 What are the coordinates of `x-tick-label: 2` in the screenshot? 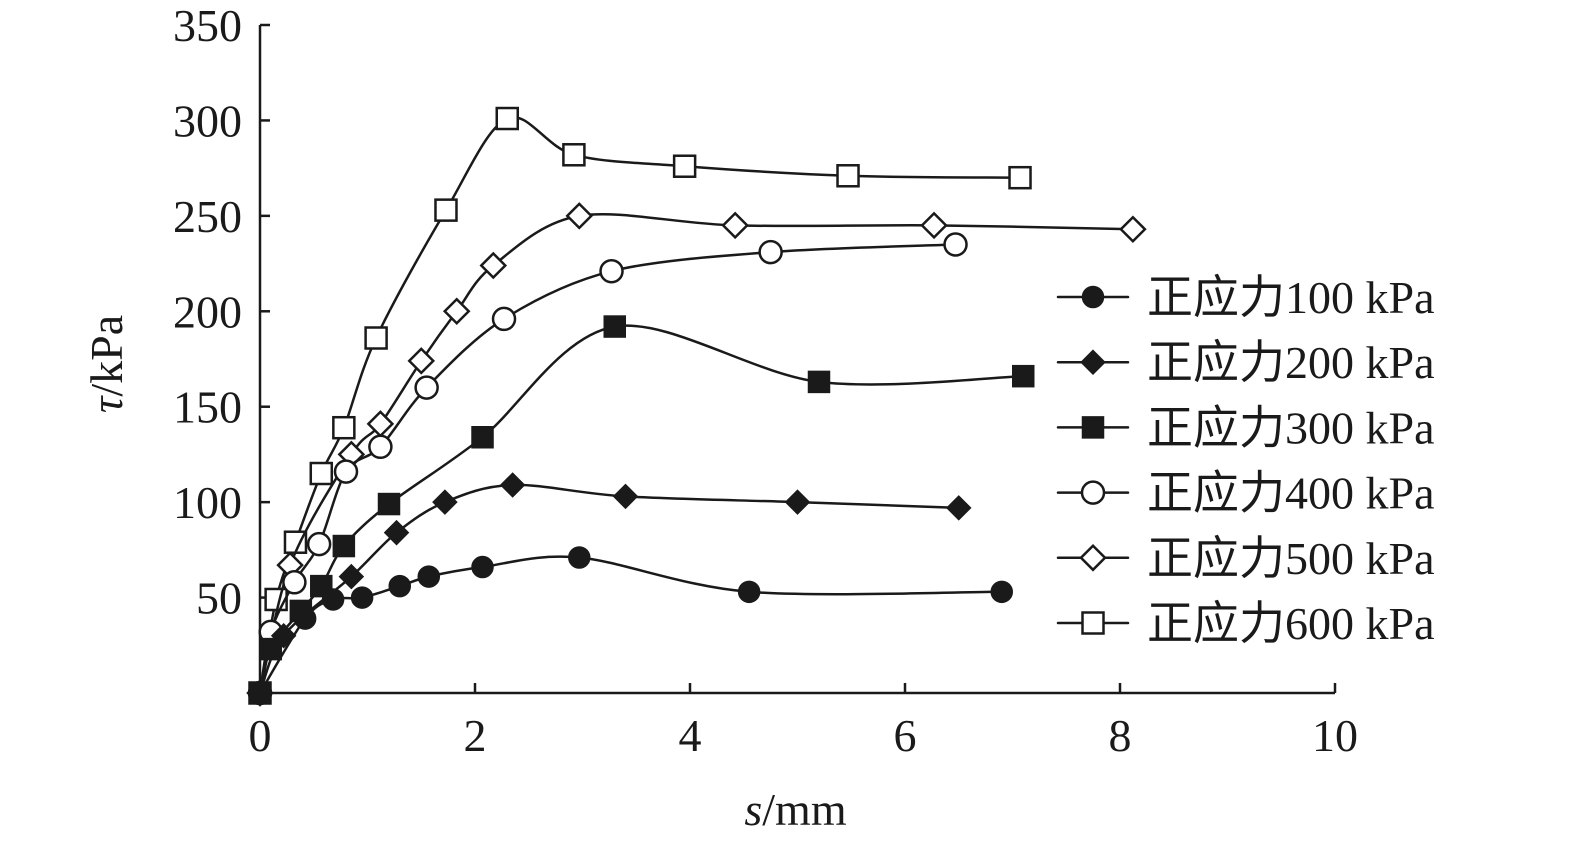 It's located at (475, 735).